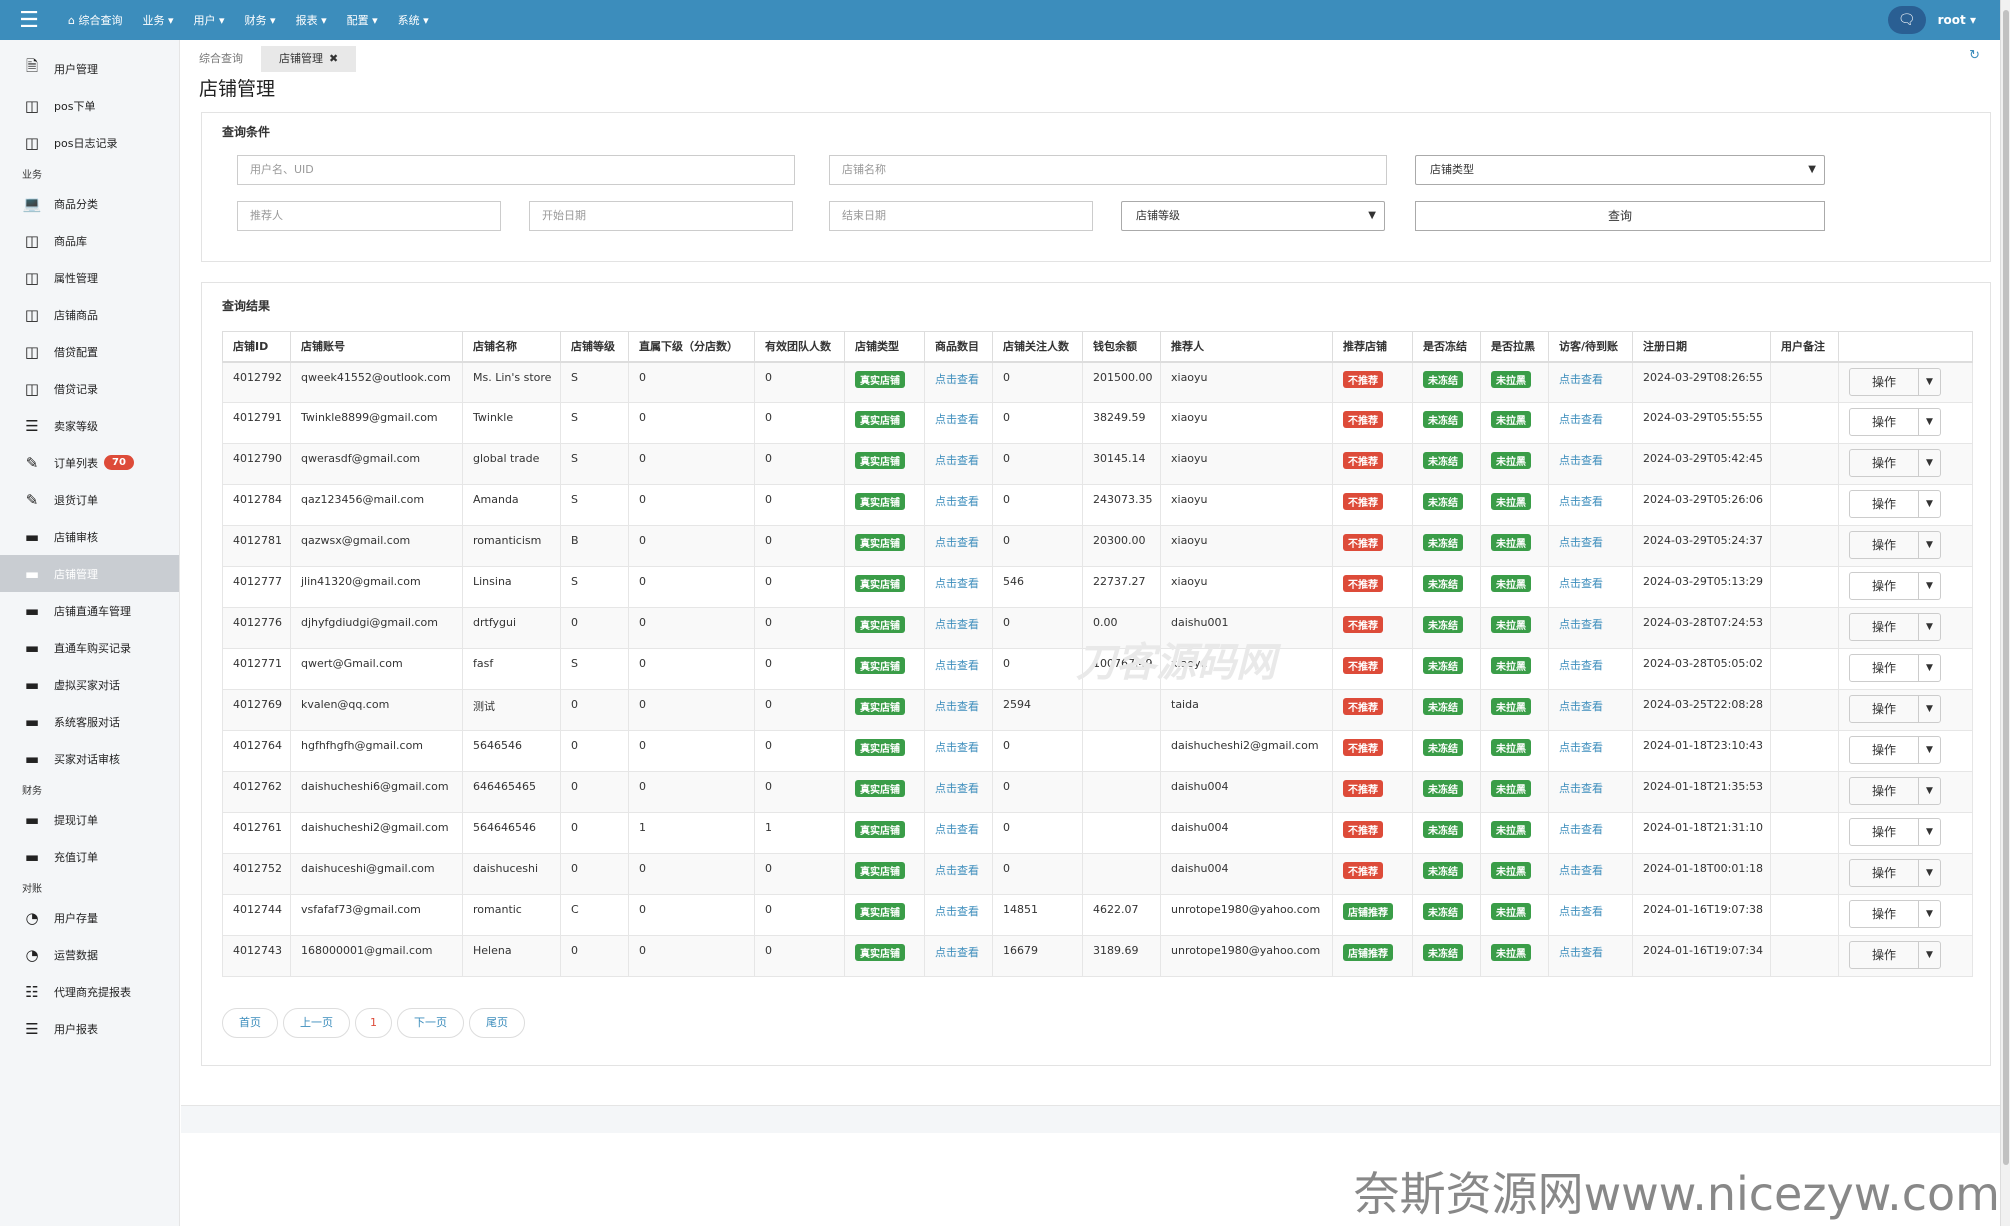 This screenshot has width=2010, height=1226. I want to click on sidebar-item: ◫ 店铺商品, so click(89, 314).